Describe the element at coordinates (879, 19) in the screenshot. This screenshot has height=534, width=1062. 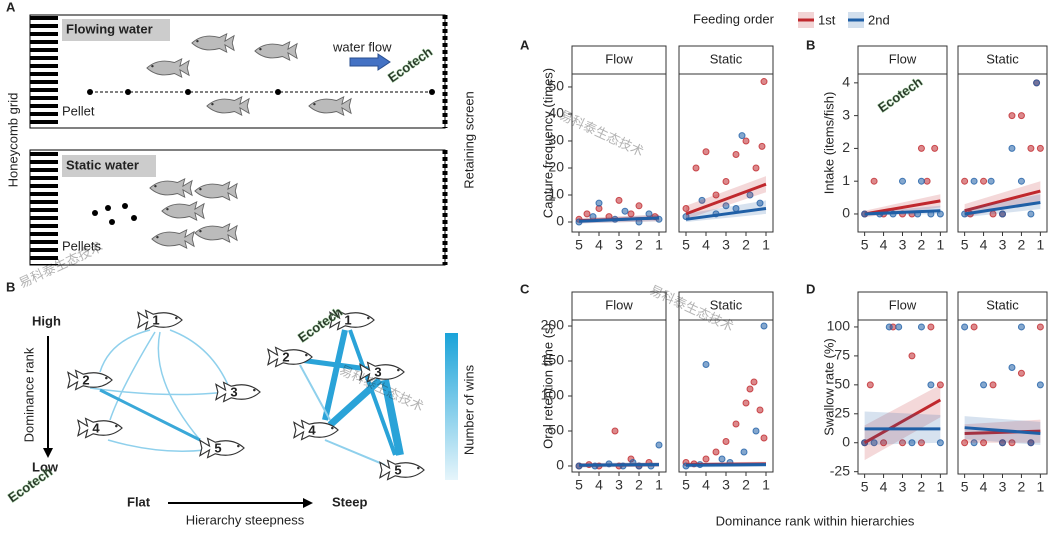
I see `legend-label: 2nd` at that location.